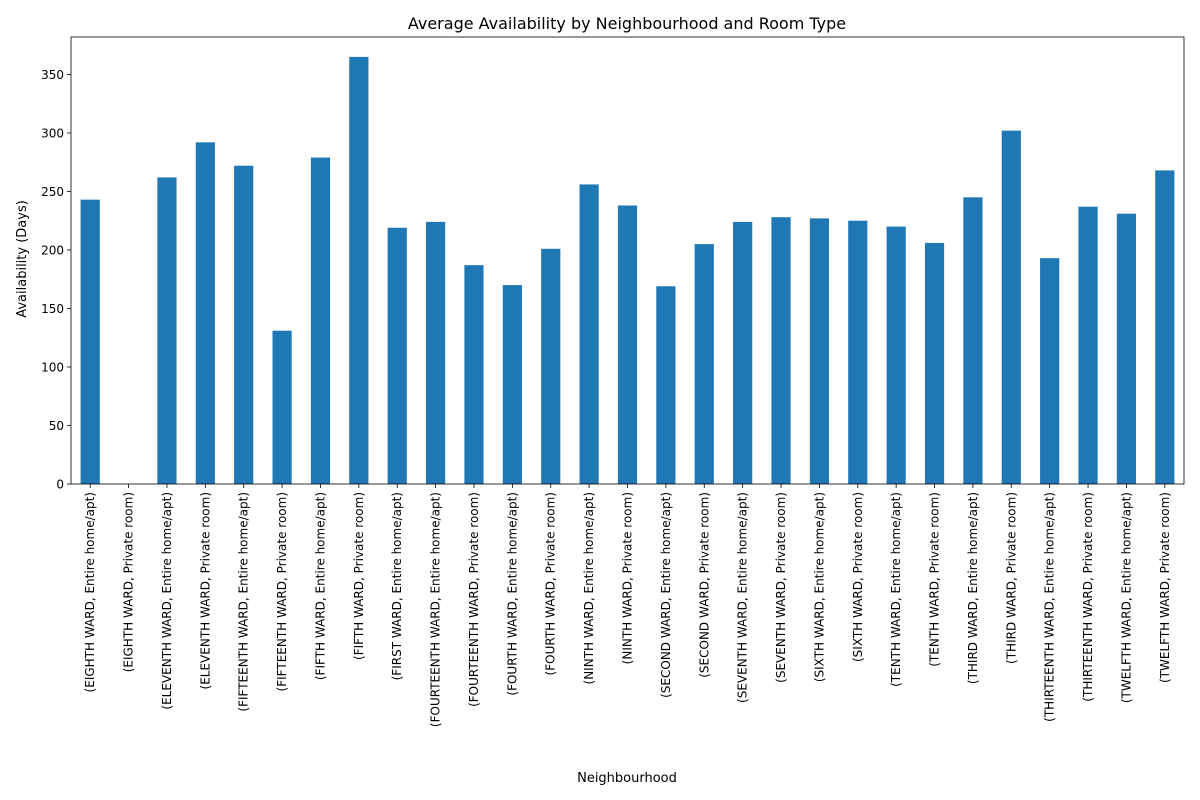 The image size is (1200, 800). I want to click on y-axis: 0 50 100 150 200 250 300 350, so click(56, 280).